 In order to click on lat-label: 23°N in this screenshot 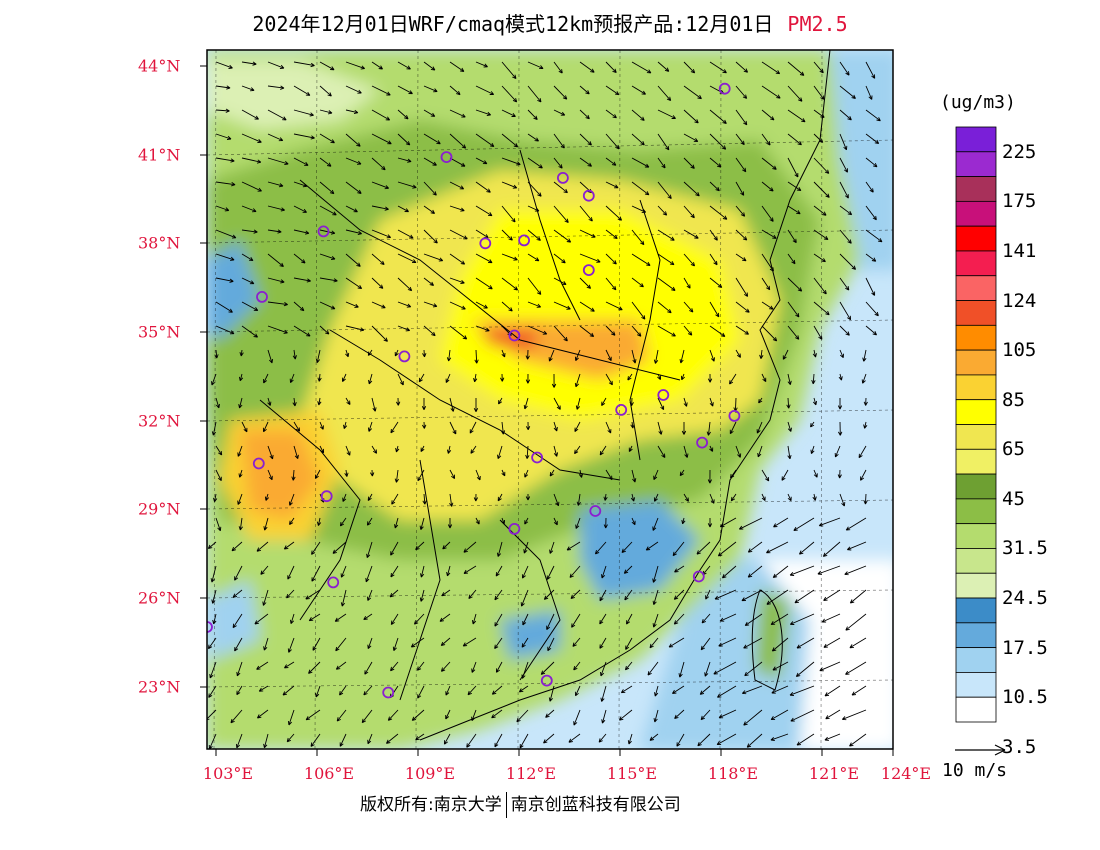, I will do `click(159, 687)`.